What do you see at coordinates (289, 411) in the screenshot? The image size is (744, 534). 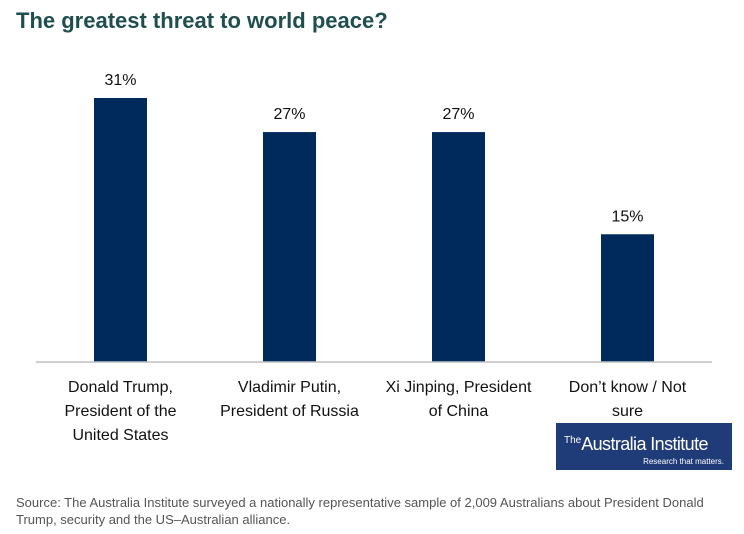 I see `category-label-line: President of Russia` at bounding box center [289, 411].